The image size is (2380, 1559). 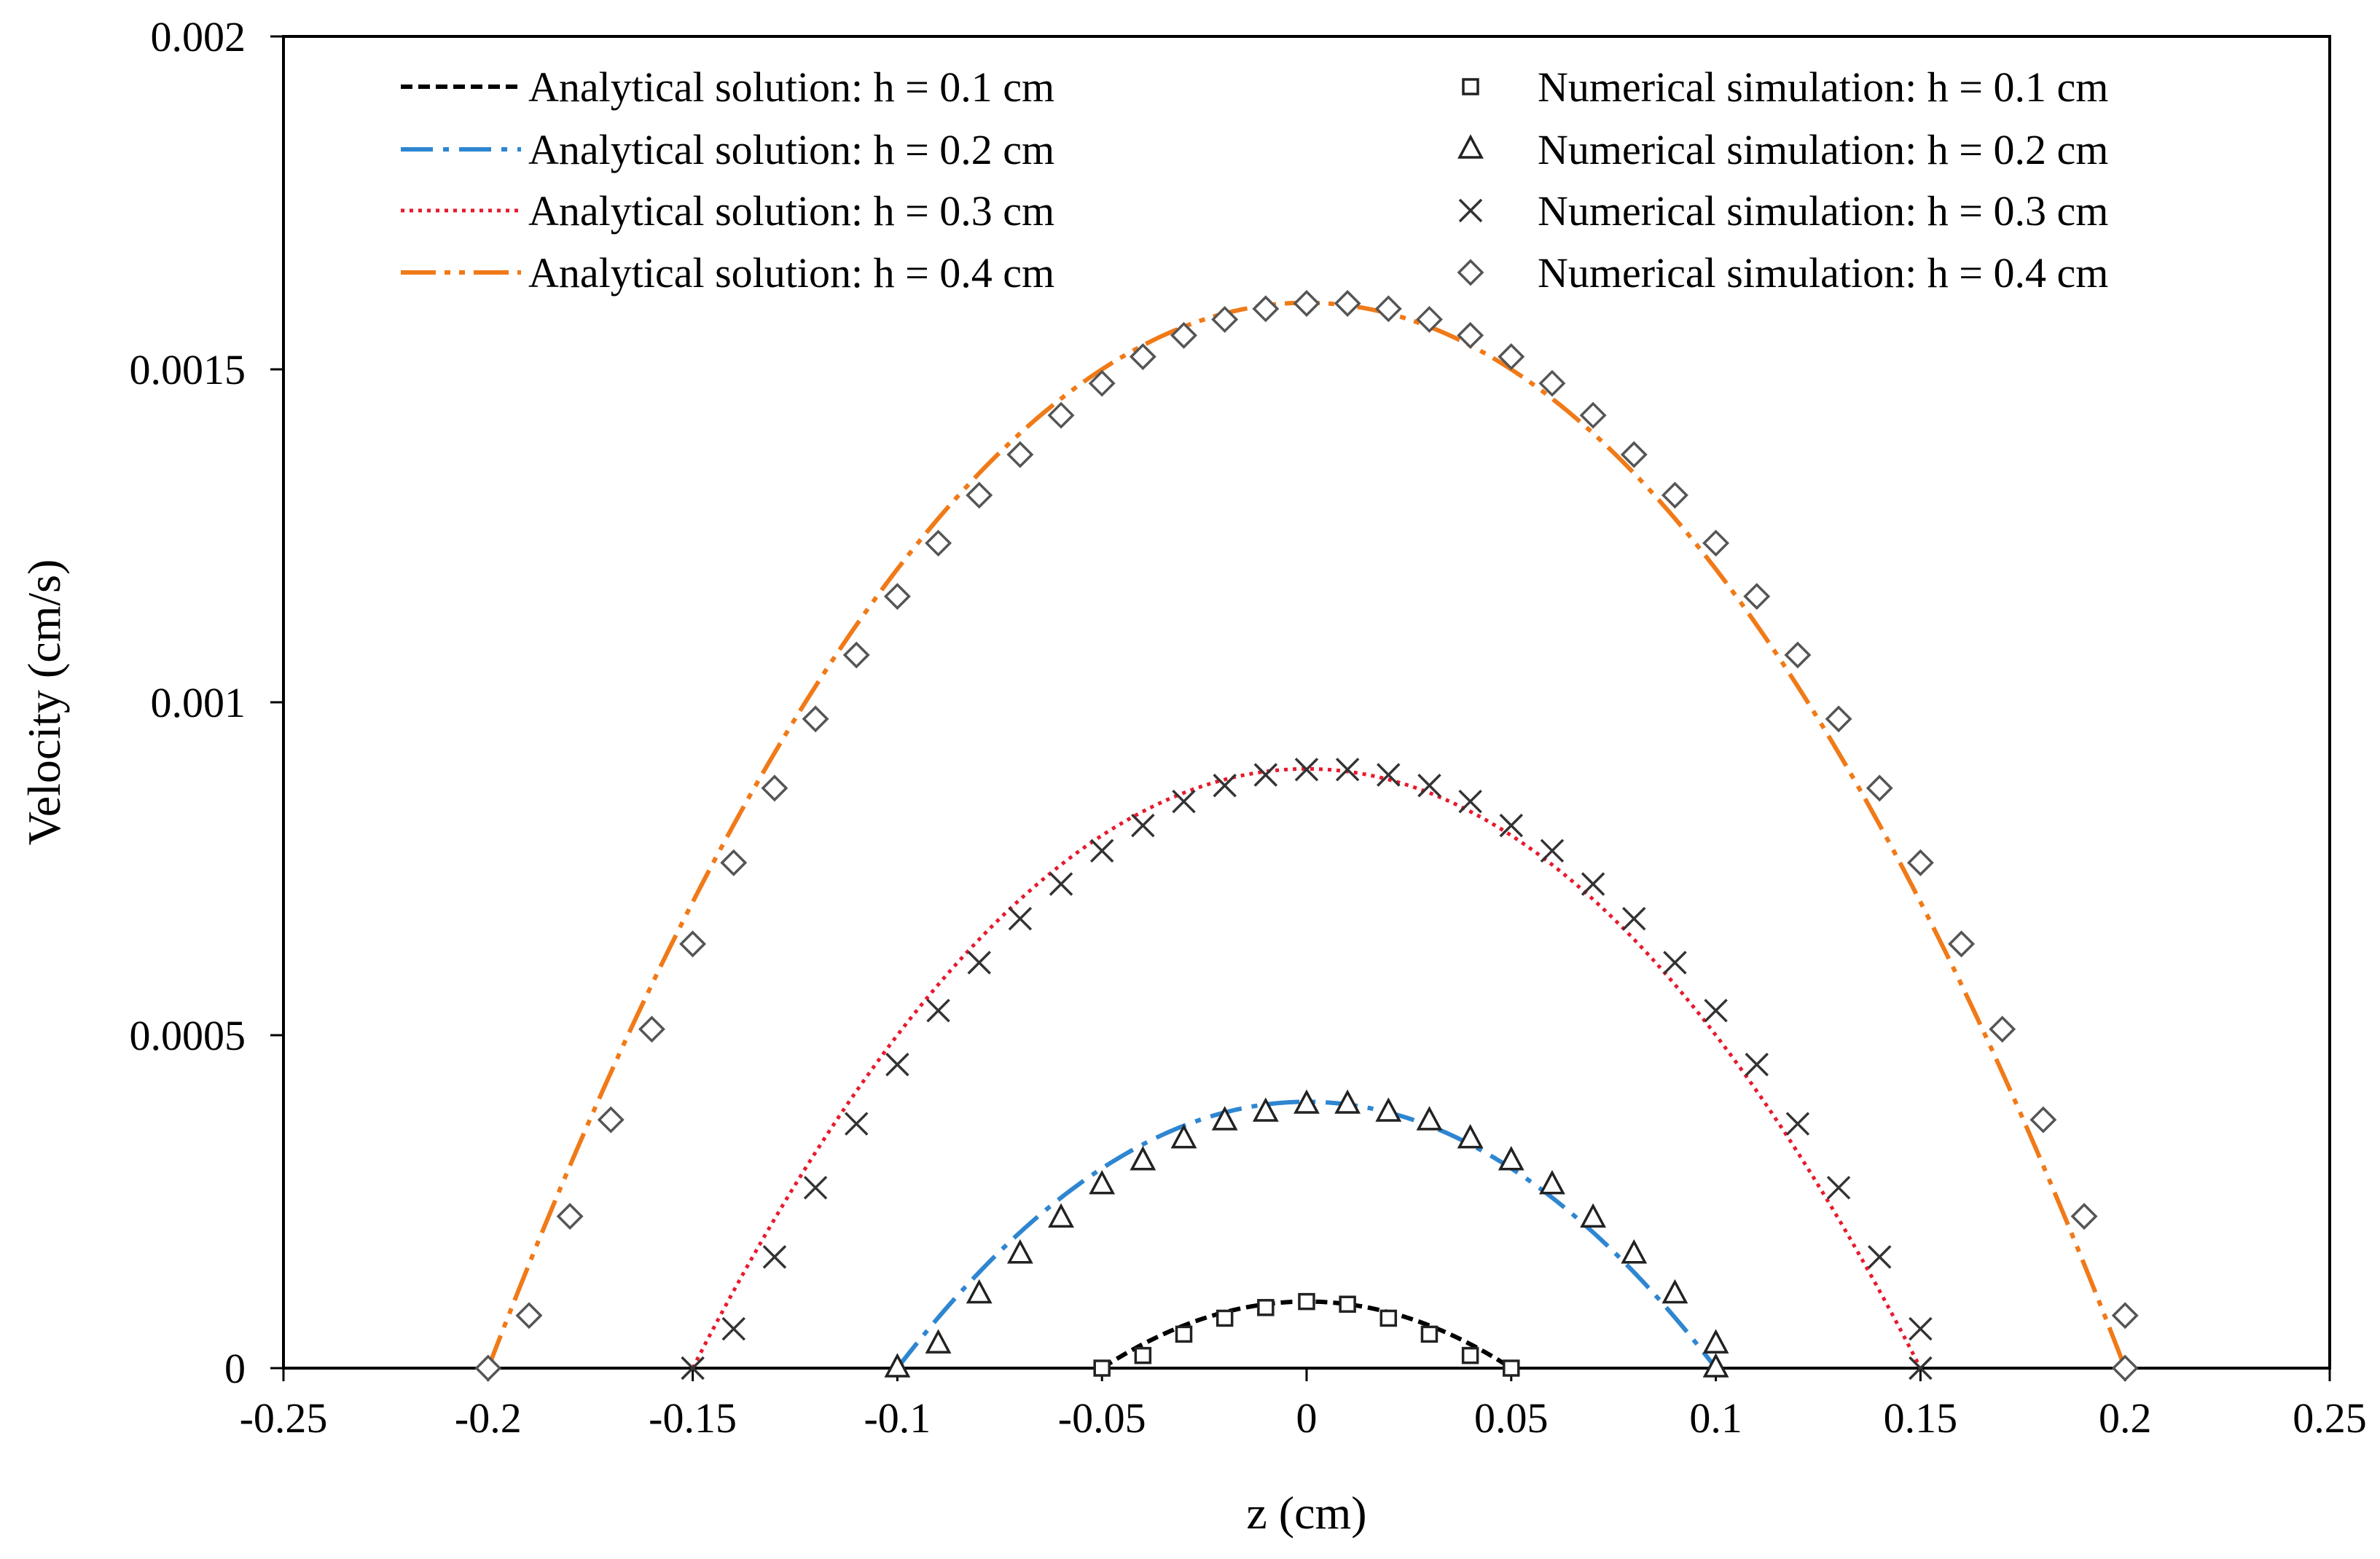 I want to click on legend-item-numerical-simulation-h-0-3-cm: Numerical simulation: h = 0.3 cm, so click(x=1783, y=211).